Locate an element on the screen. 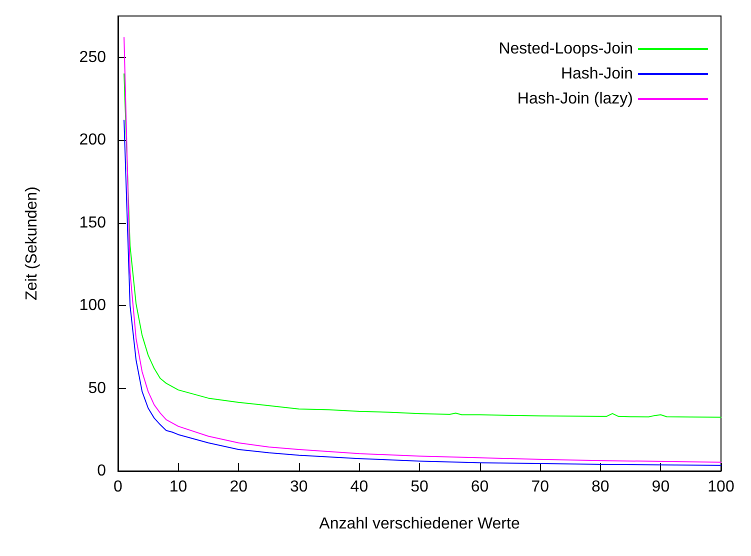 The width and height of the screenshot is (751, 556). x-tick-label: 0 is located at coordinates (118, 487).